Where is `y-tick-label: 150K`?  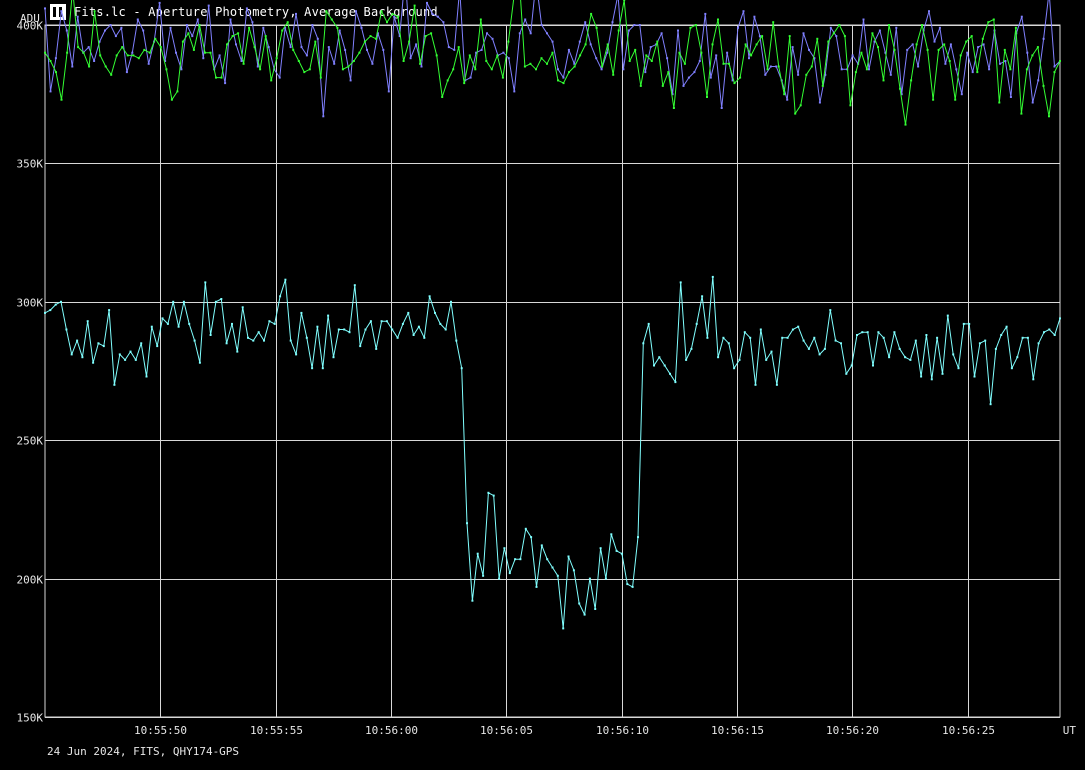 y-tick-label: 150K is located at coordinates (30, 718).